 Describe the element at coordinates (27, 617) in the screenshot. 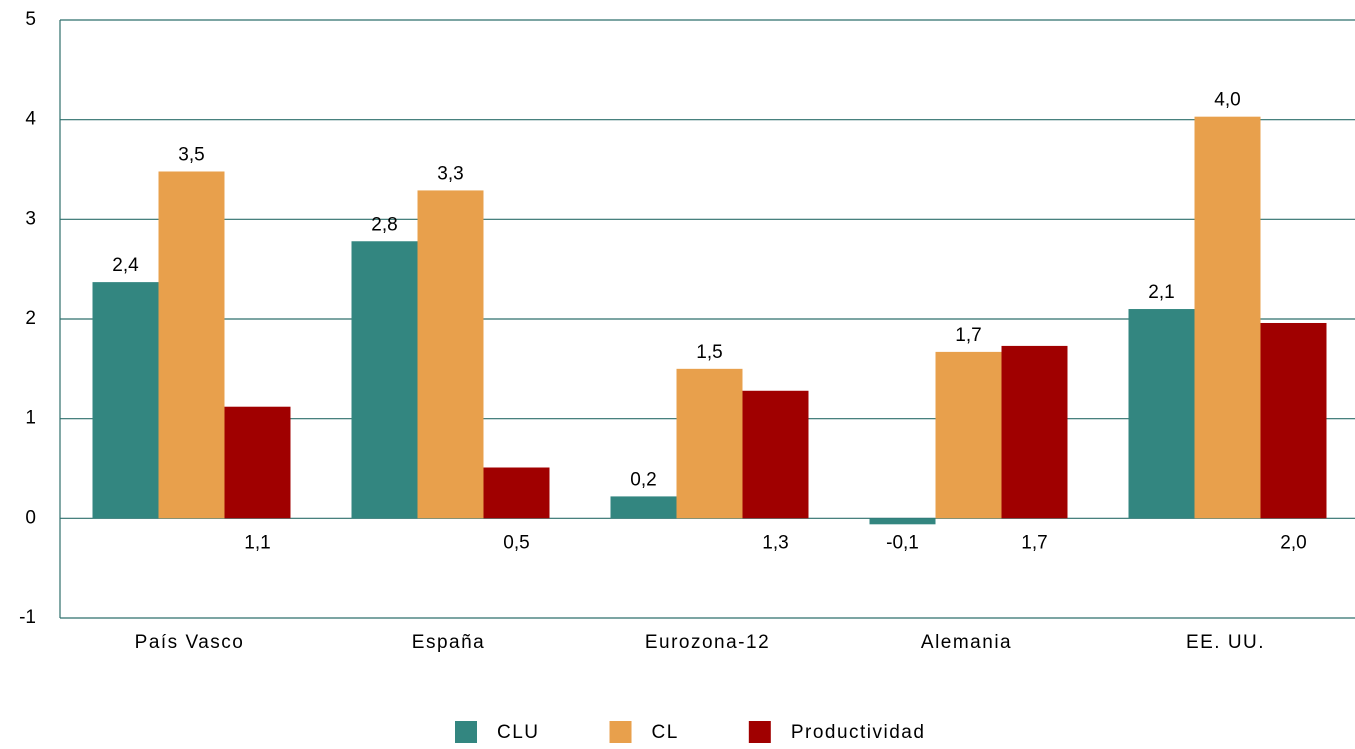

I see `y-tick-label: -1` at that location.